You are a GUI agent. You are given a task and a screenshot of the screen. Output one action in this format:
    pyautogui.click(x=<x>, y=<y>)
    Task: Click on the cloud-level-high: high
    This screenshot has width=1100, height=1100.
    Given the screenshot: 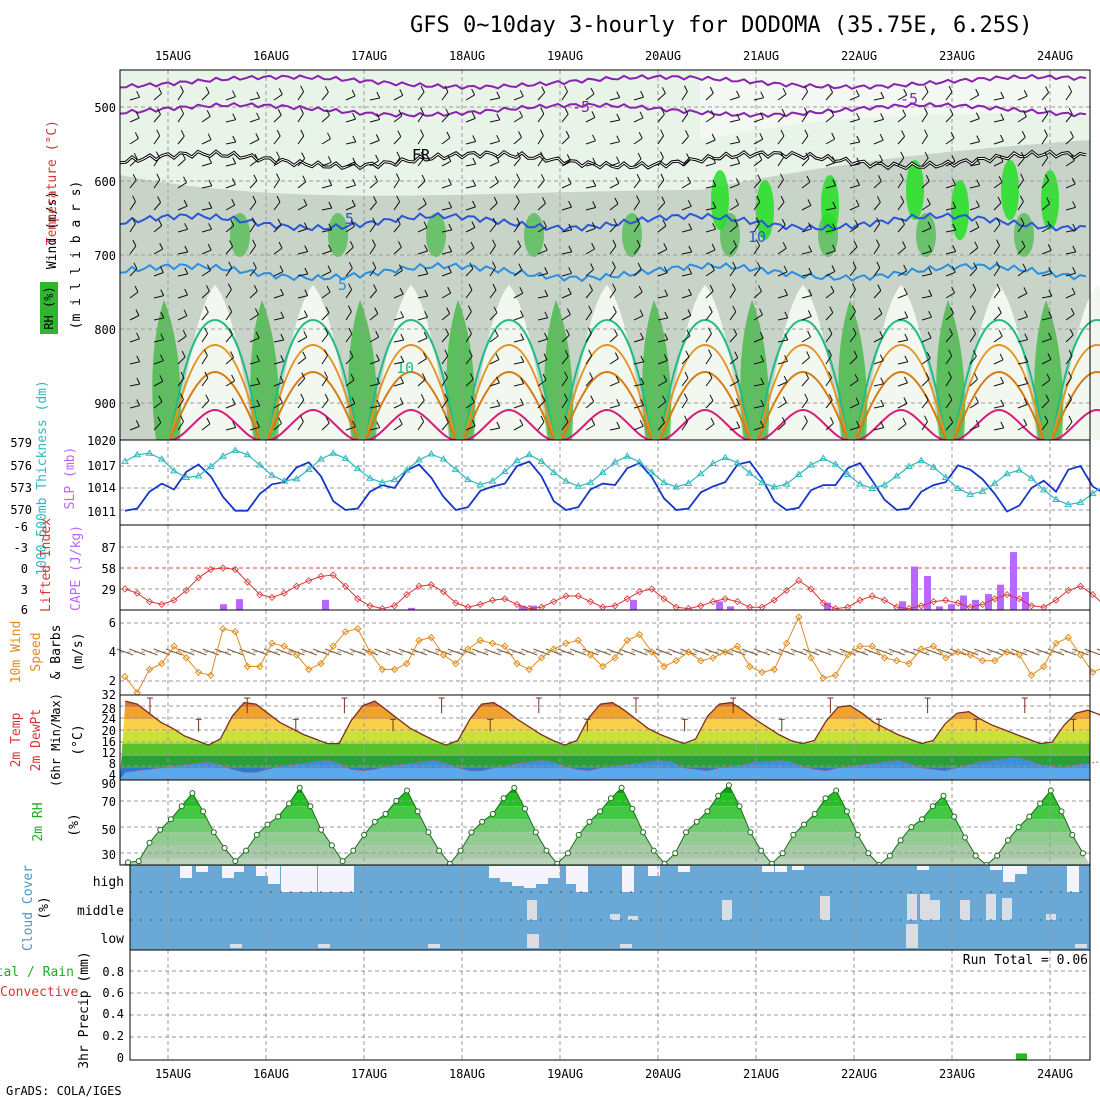 What is the action you would take?
    pyautogui.click(x=108, y=882)
    